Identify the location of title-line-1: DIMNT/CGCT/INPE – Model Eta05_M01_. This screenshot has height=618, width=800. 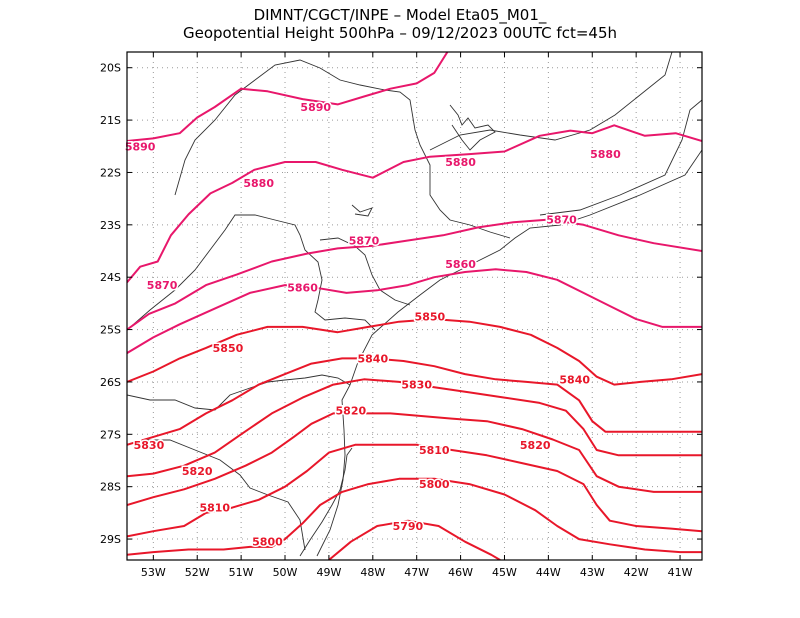
(400, 15).